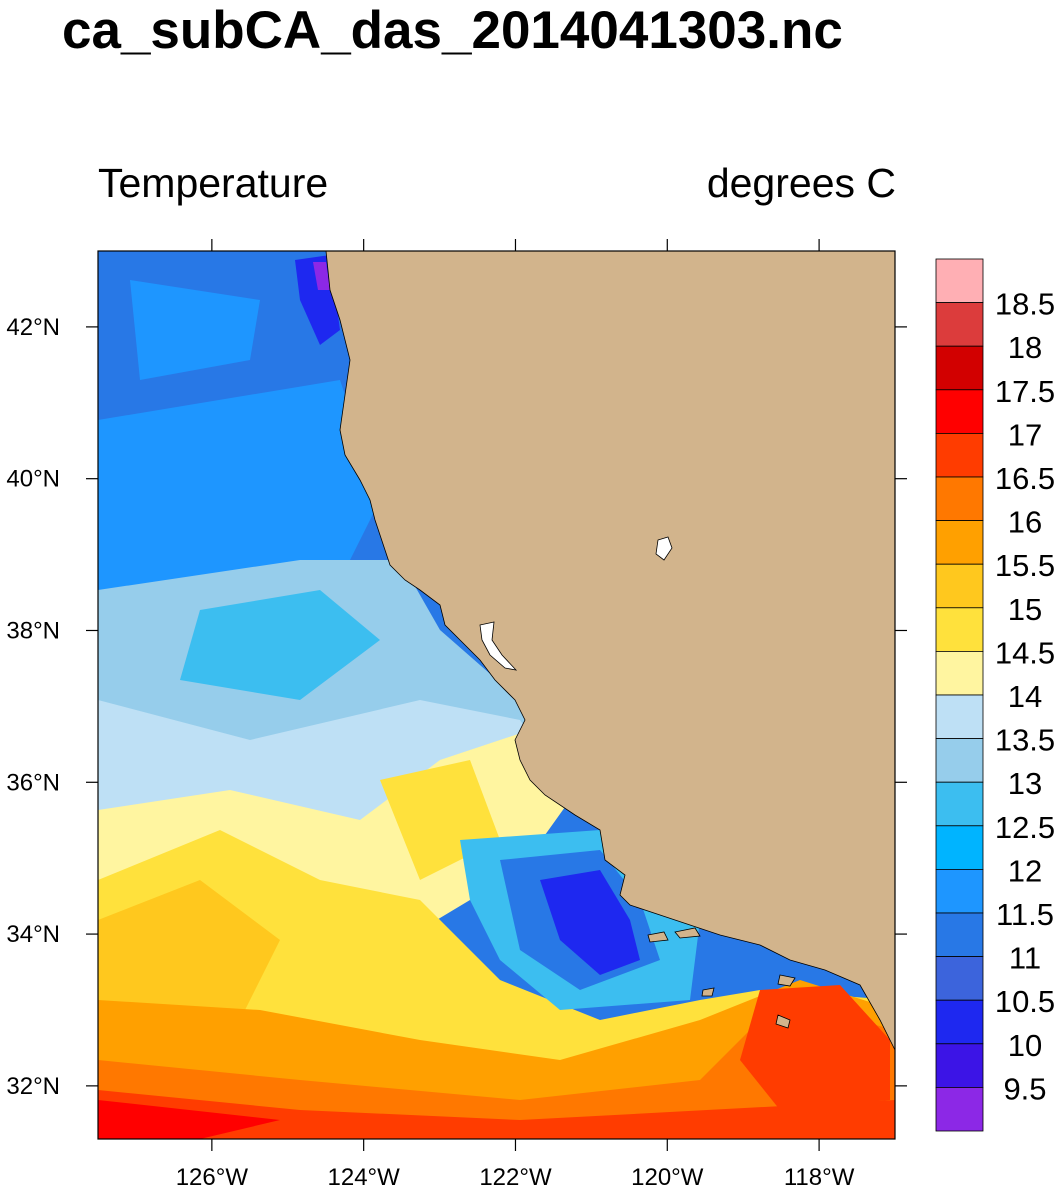 This screenshot has width=1064, height=1200. Describe the element at coordinates (1025, 565) in the screenshot. I see `colorbar-label: 15.5` at that location.